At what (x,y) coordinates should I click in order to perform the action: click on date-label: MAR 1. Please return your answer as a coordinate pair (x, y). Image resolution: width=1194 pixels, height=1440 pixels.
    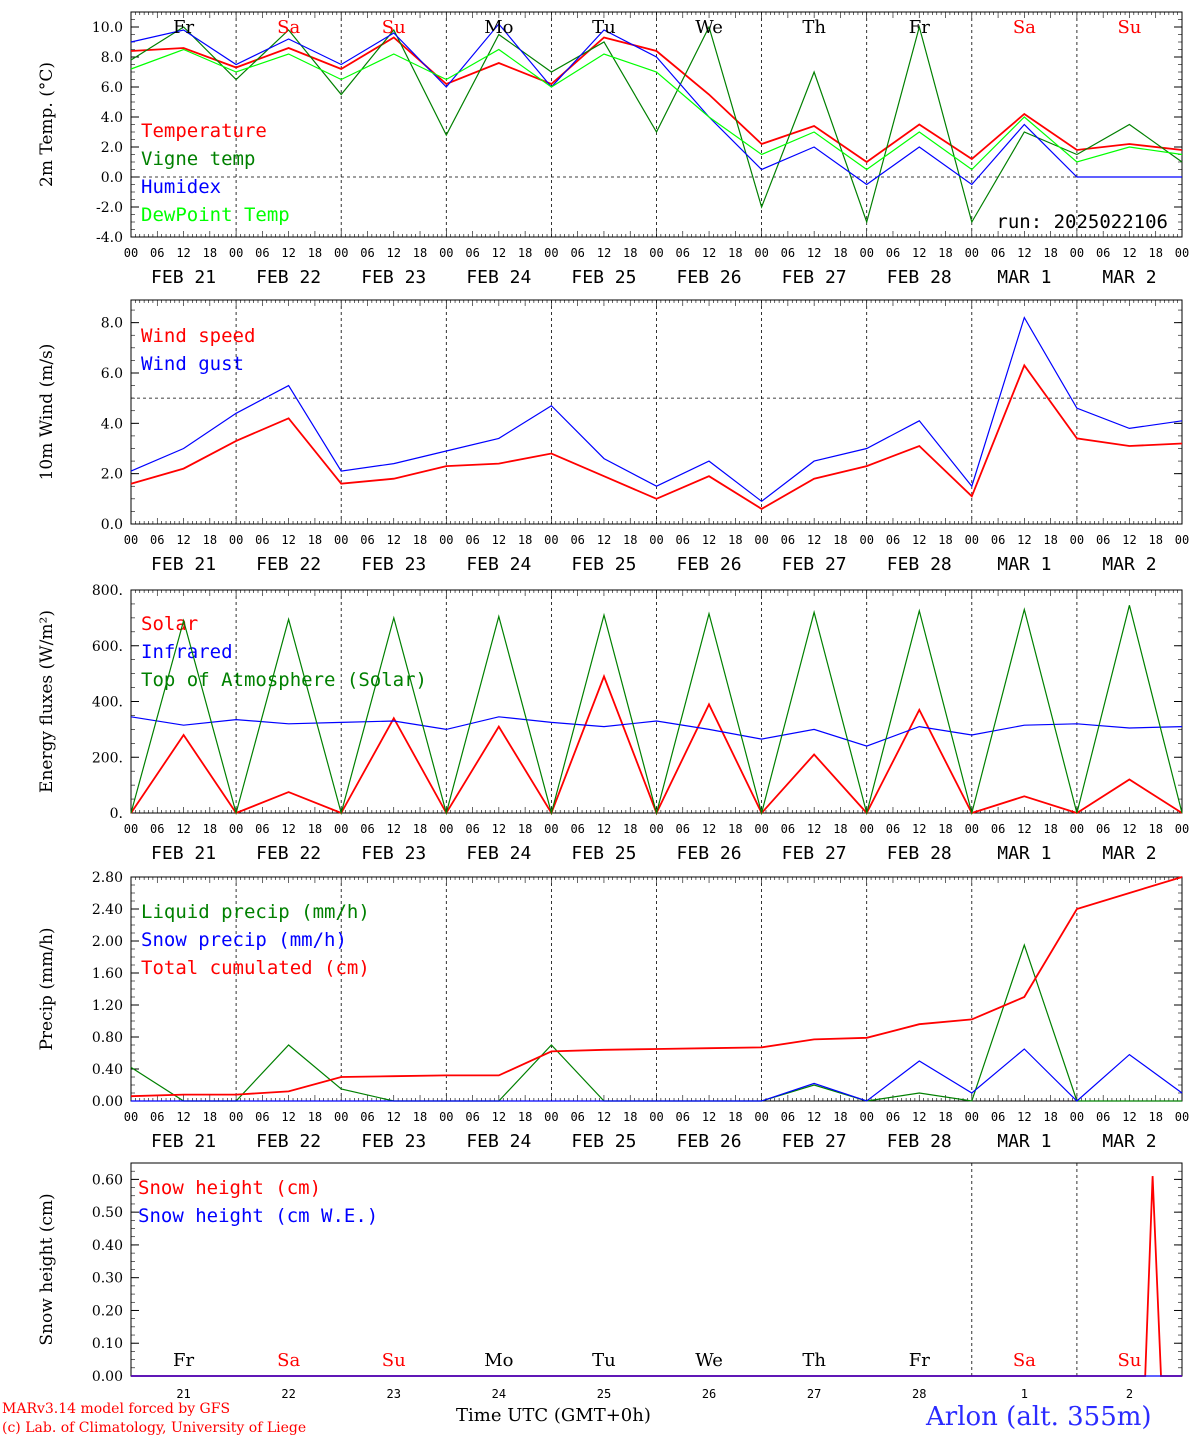
    Looking at the image, I should click on (1024, 277).